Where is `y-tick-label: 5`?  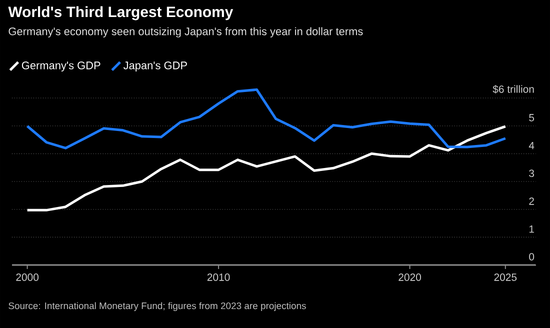 y-tick-label: 5 is located at coordinates (531, 118).